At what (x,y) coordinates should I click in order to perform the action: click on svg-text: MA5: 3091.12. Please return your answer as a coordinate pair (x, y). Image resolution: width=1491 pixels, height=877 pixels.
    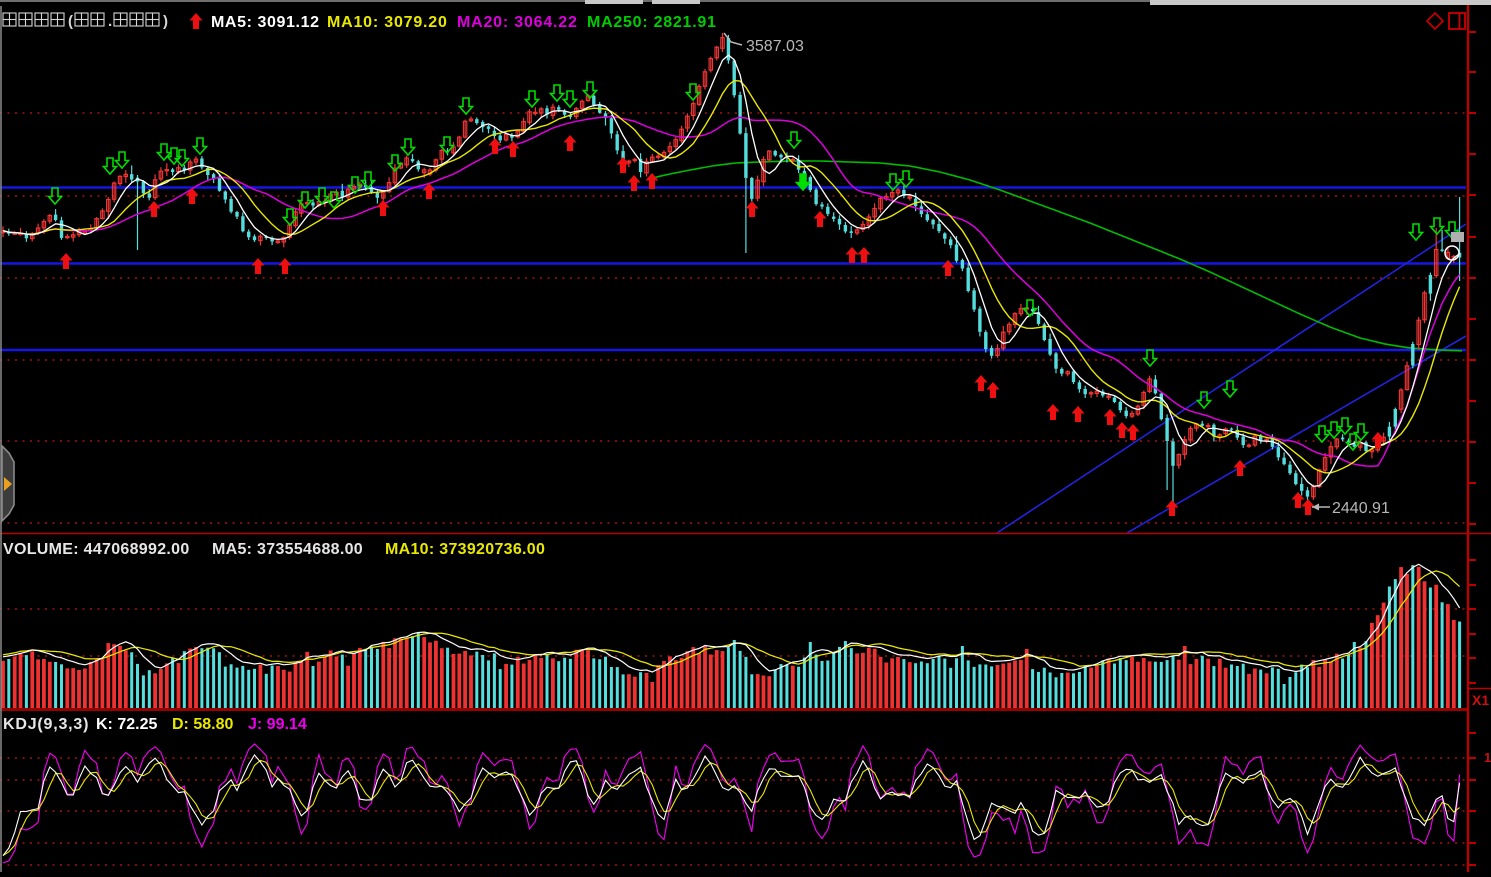
    Looking at the image, I should click on (265, 22).